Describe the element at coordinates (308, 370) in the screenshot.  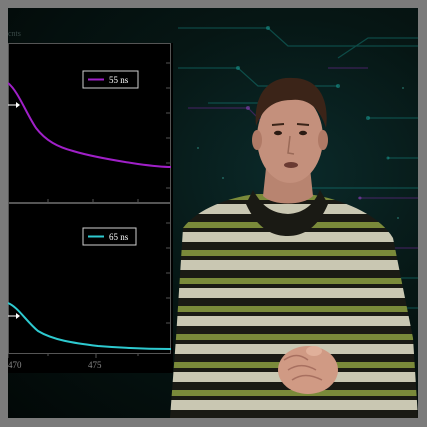
I see `clasped-hands` at that location.